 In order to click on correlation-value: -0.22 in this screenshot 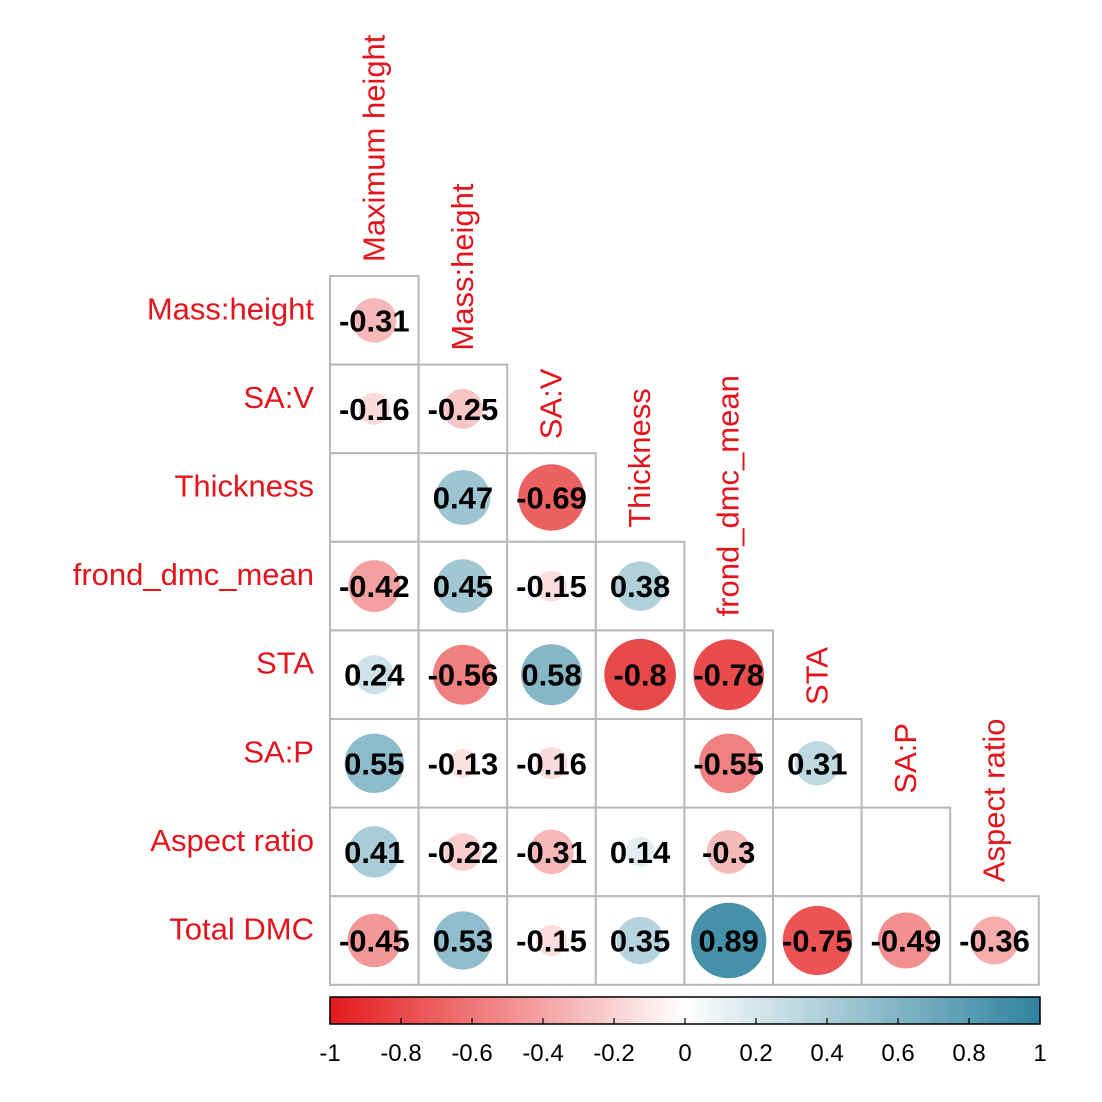, I will do `click(463, 852)`.